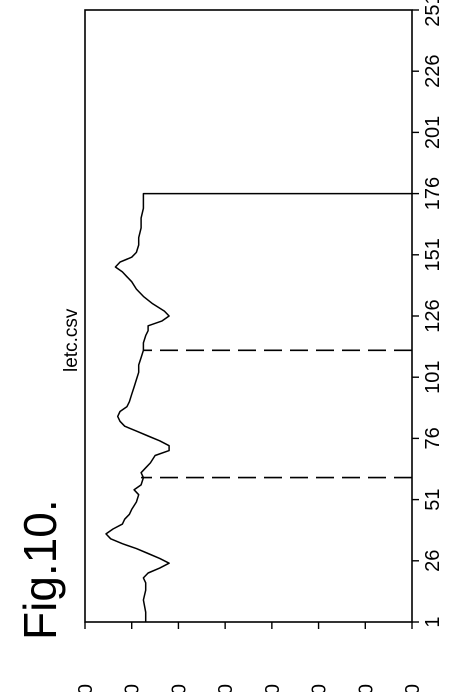  I want to click on x-tick-label: 251, so click(433, 13).